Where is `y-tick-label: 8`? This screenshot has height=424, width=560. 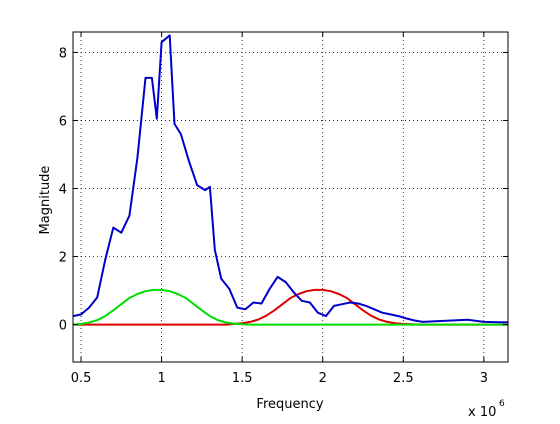
y-tick-label: 8 is located at coordinates (63, 53).